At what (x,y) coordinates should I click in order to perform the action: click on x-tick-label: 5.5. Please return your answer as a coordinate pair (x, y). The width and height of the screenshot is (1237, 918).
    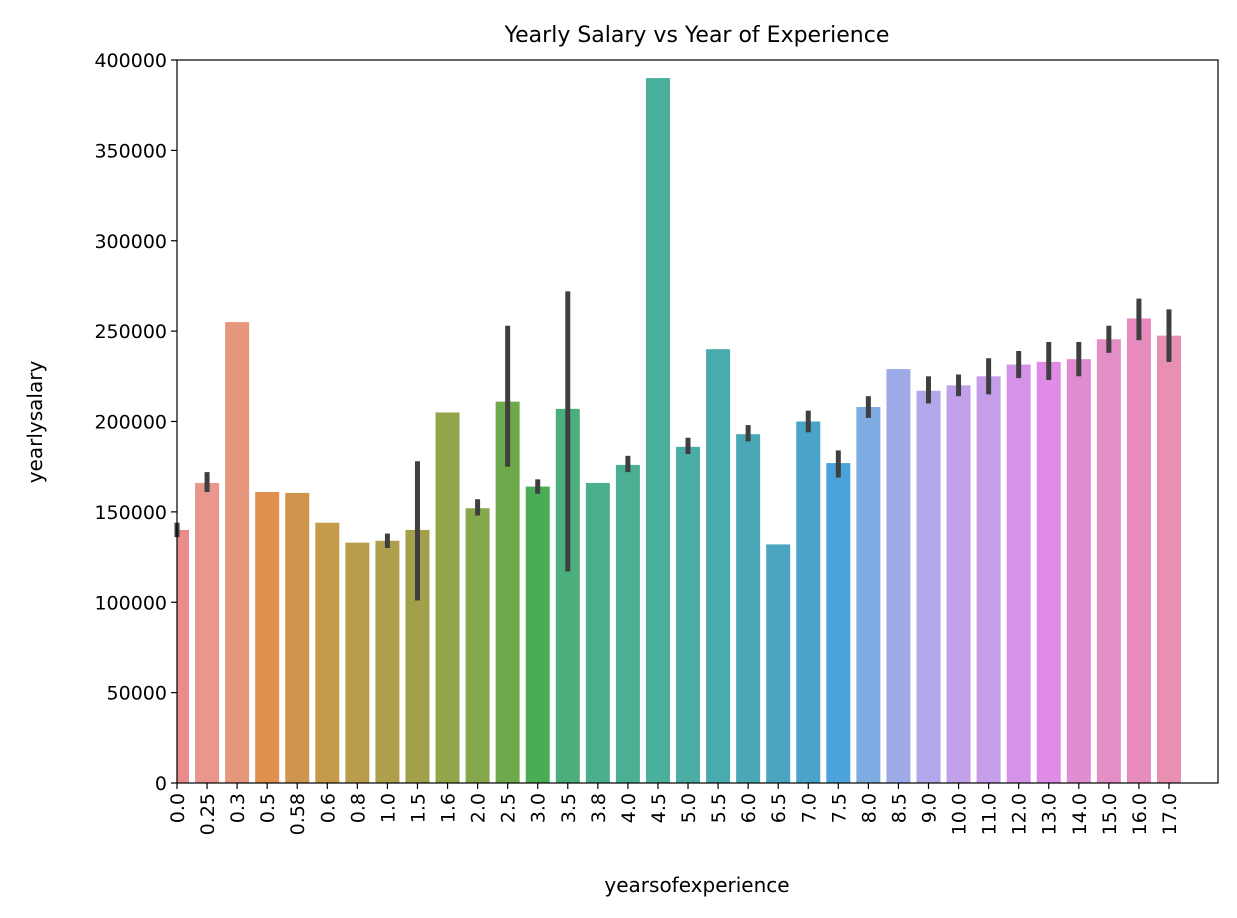
    Looking at the image, I should click on (719, 808).